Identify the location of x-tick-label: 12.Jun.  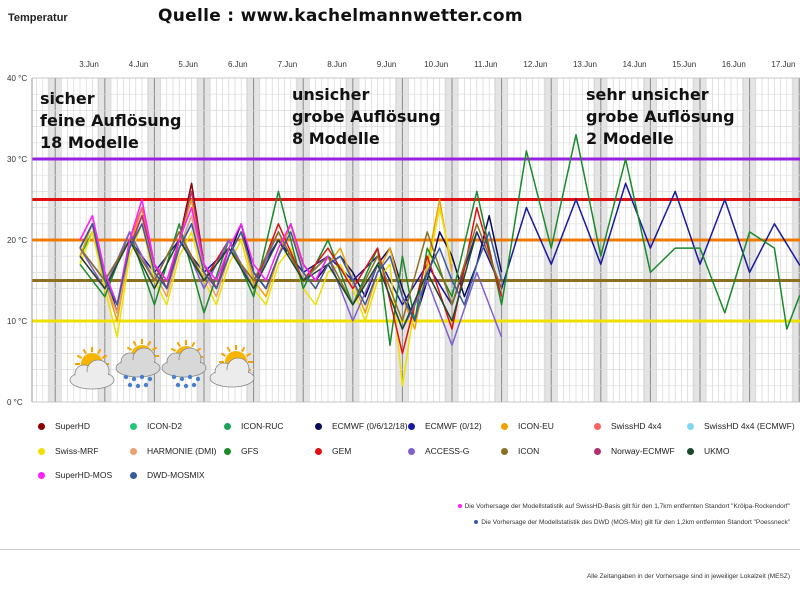
(535, 64).